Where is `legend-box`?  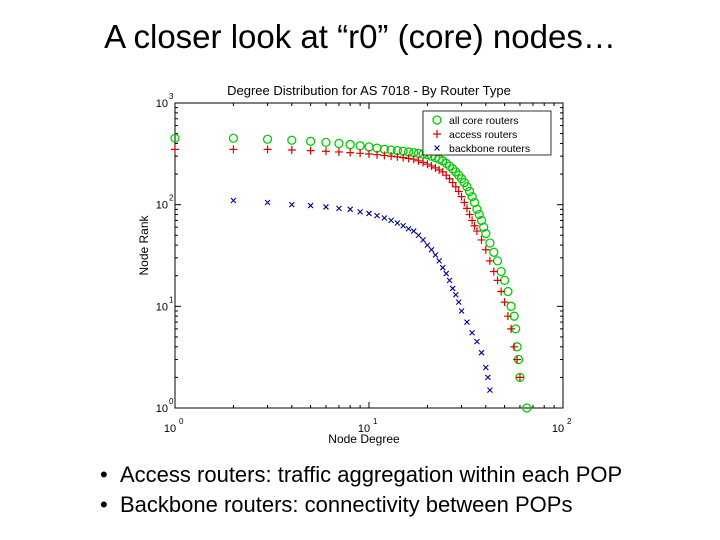
legend-box is located at coordinates (487, 133).